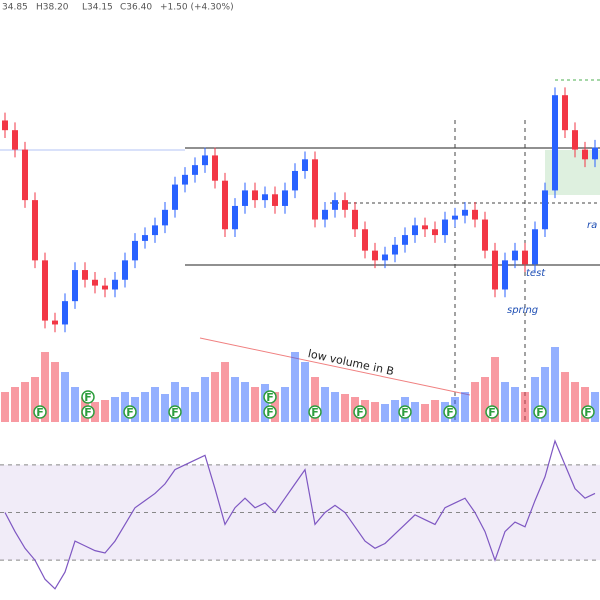  Describe the element at coordinates (15, 8) in the screenshot. I see `header-open: 34.85` at that location.